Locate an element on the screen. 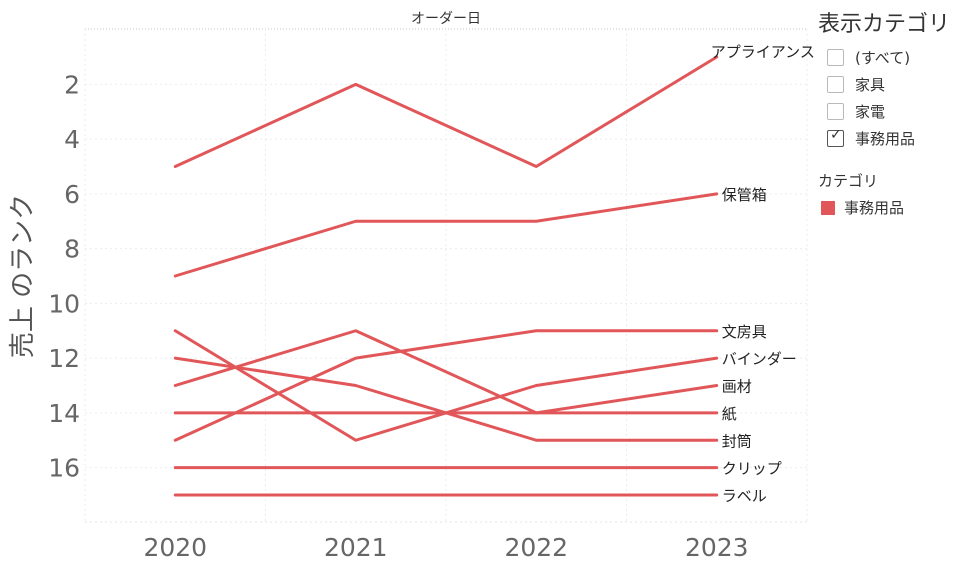 The height and width of the screenshot is (561, 976). category-filter: 表示カテゴリ (すべて) 家具 家電 事務用品 is located at coordinates (893, 79).